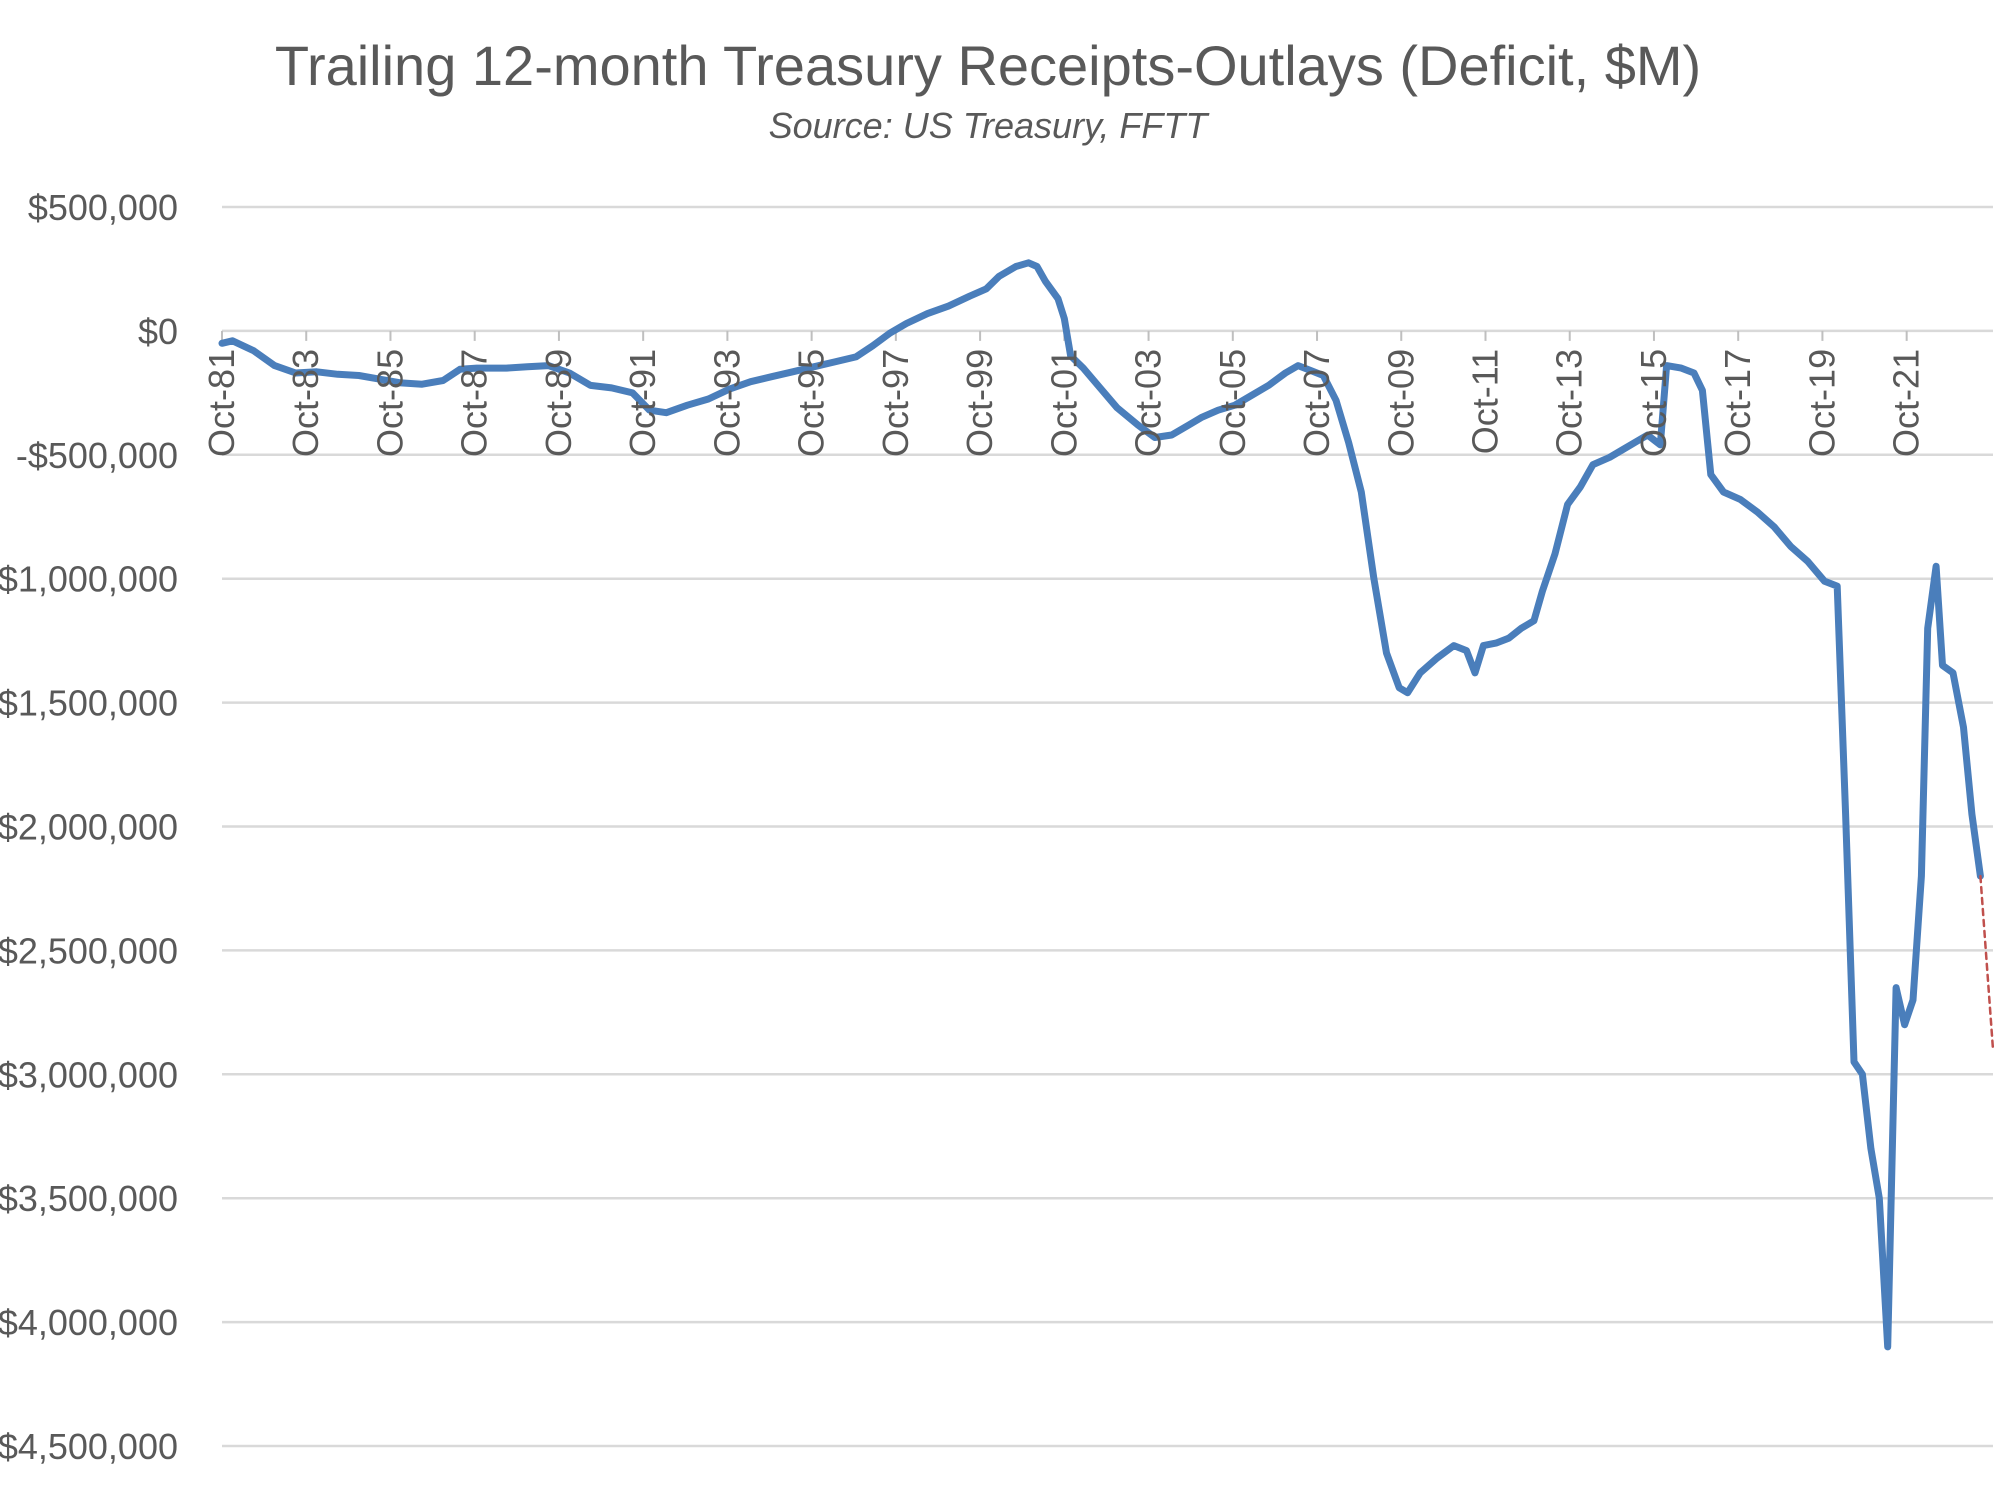  What do you see at coordinates (305, 403) in the screenshot?
I see `x-tick-label: Oct-83` at bounding box center [305, 403].